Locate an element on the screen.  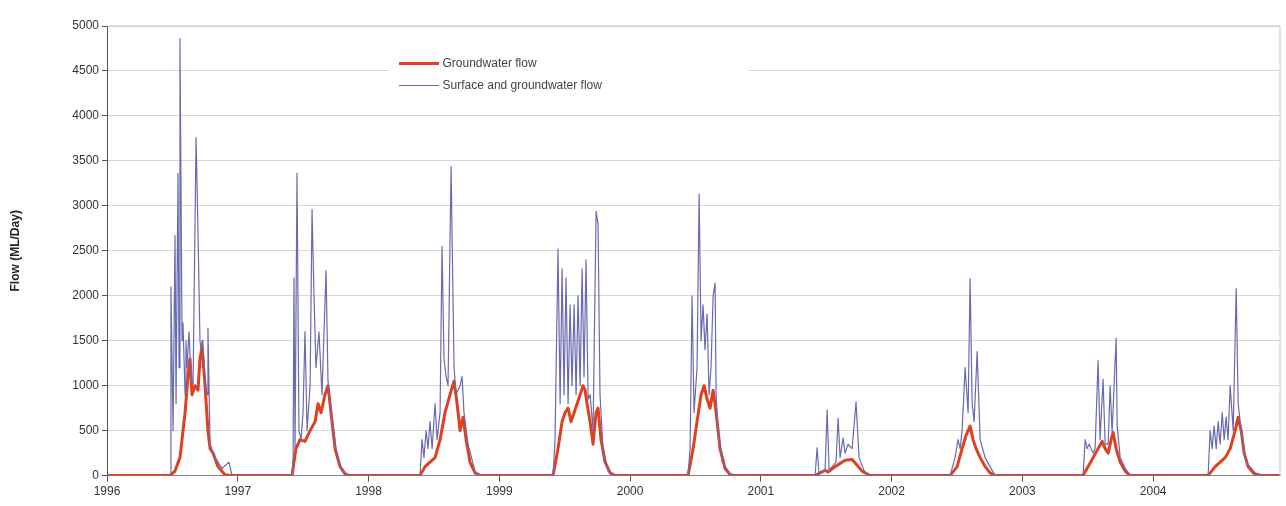
y-tick-label: 0 is located at coordinates (96, 474).